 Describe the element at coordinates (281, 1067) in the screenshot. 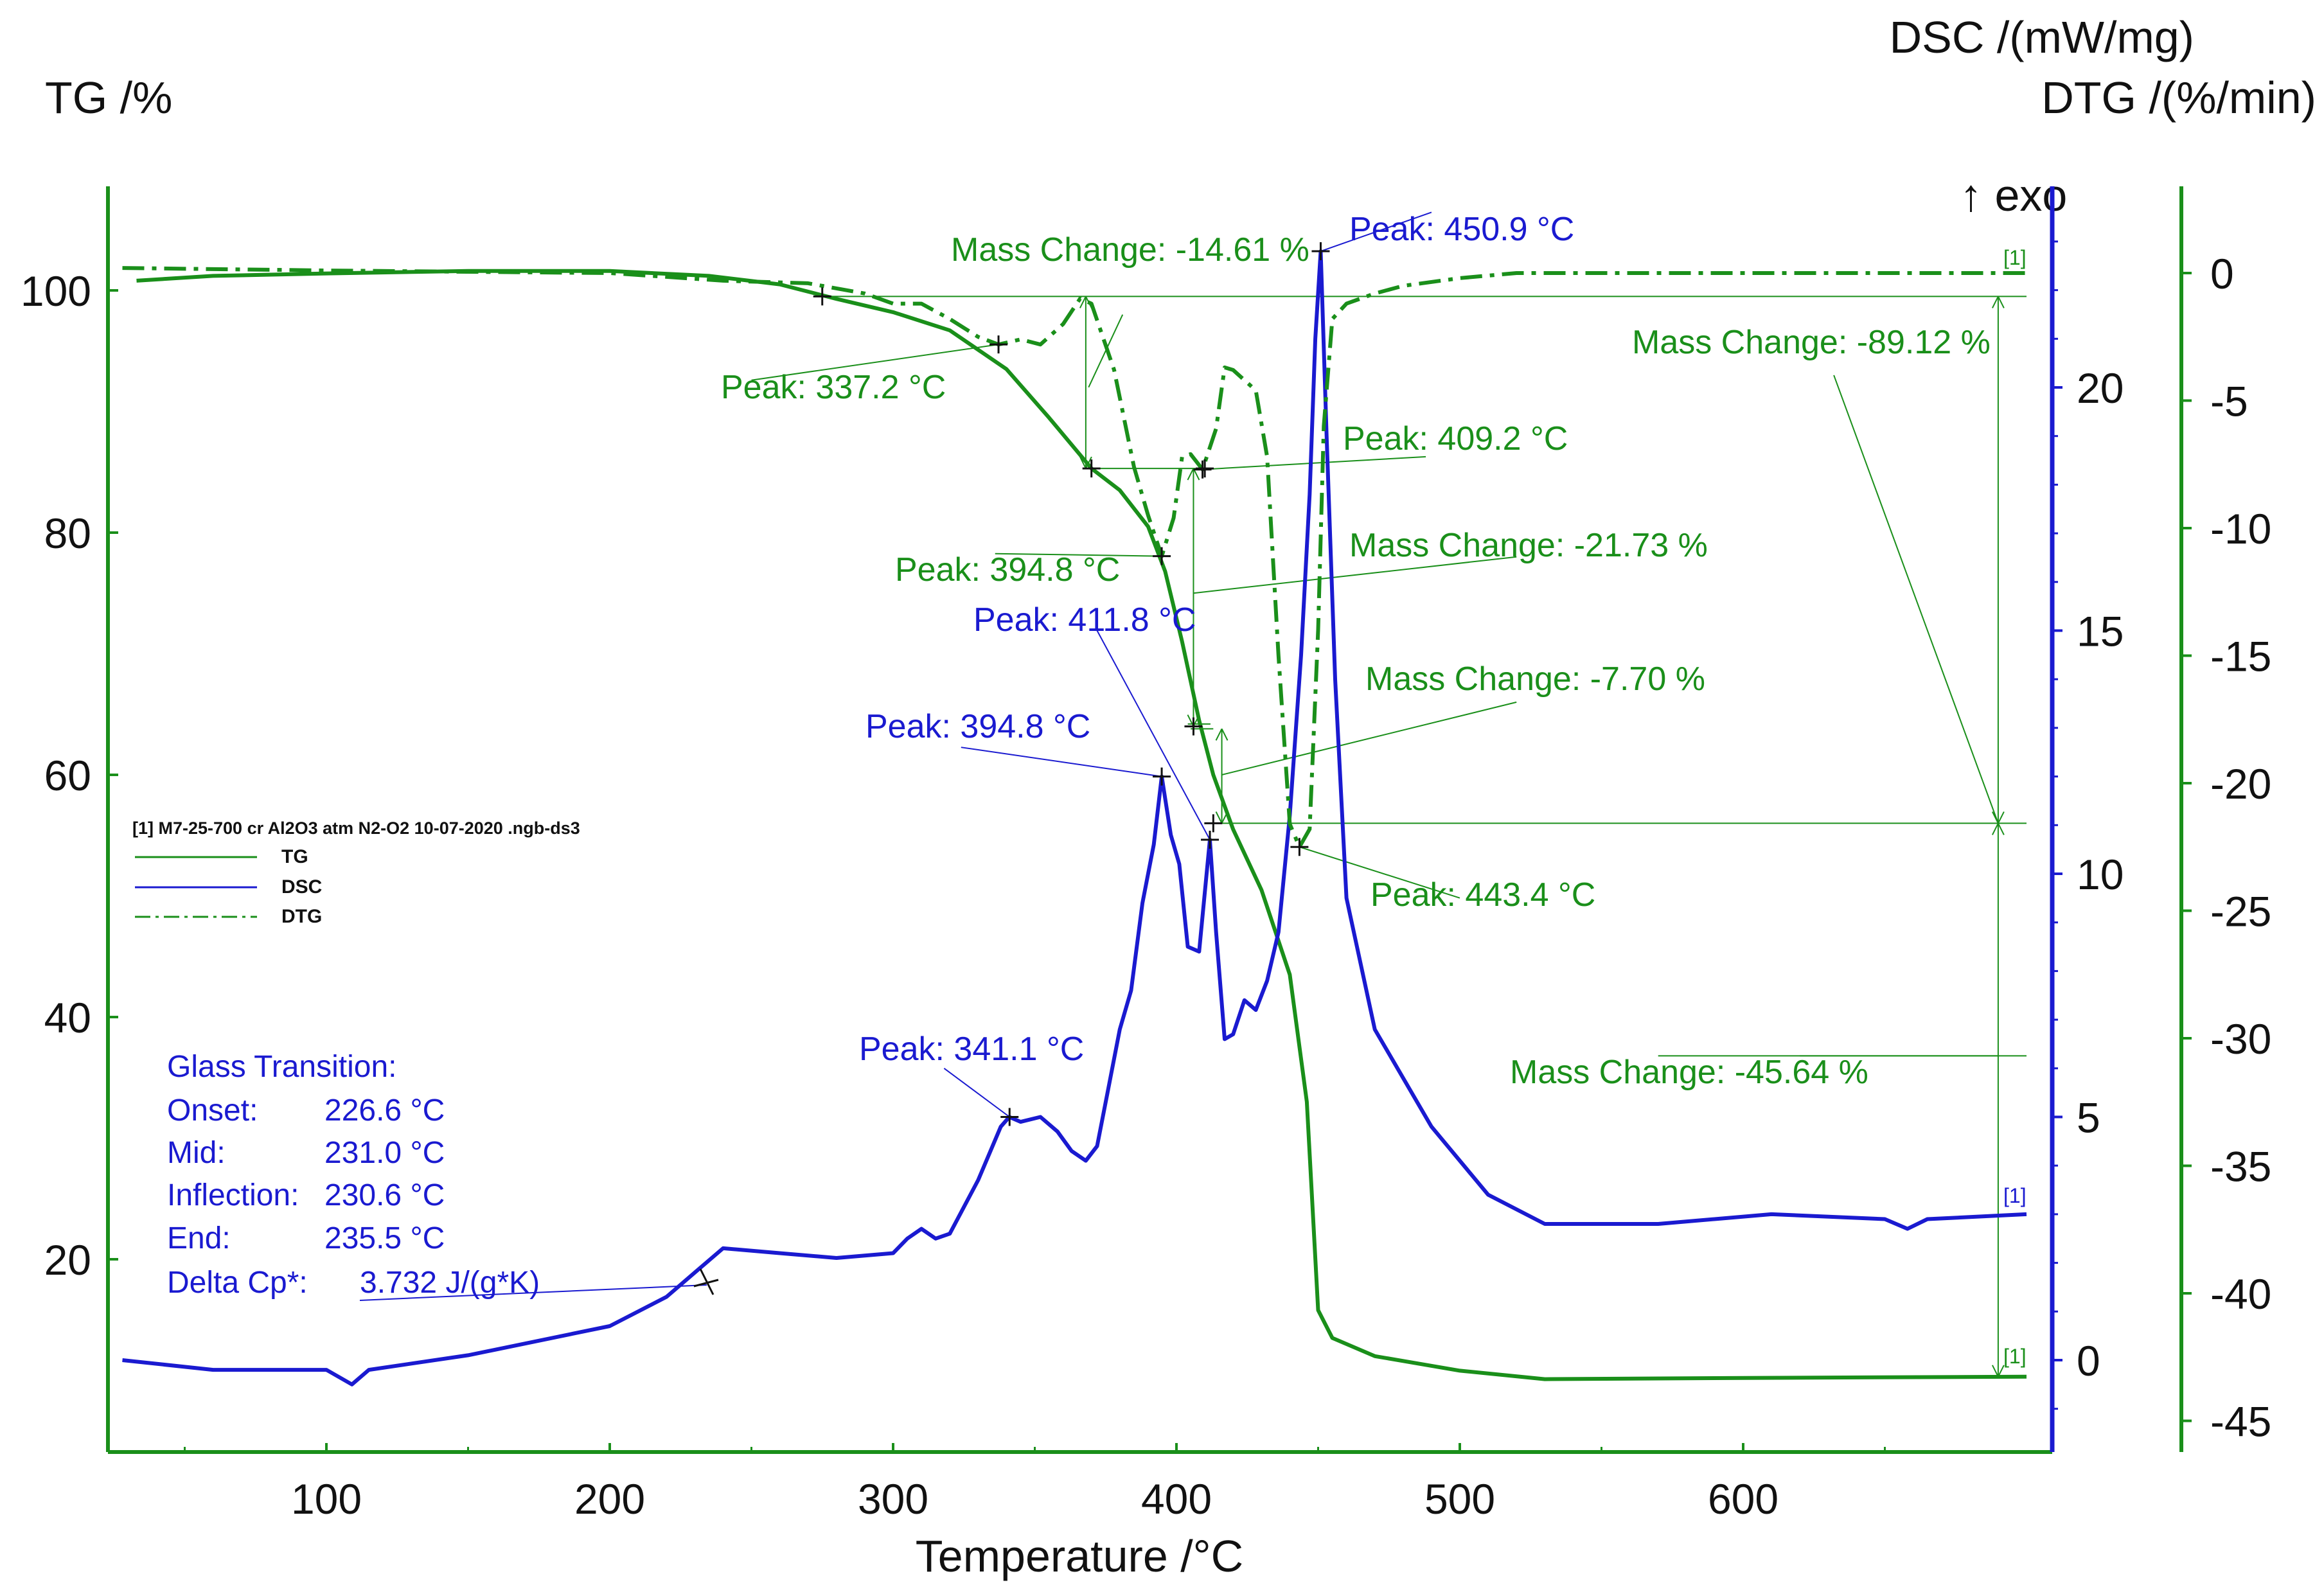

I see `glass-transition-title: Glass Transition:` at that location.